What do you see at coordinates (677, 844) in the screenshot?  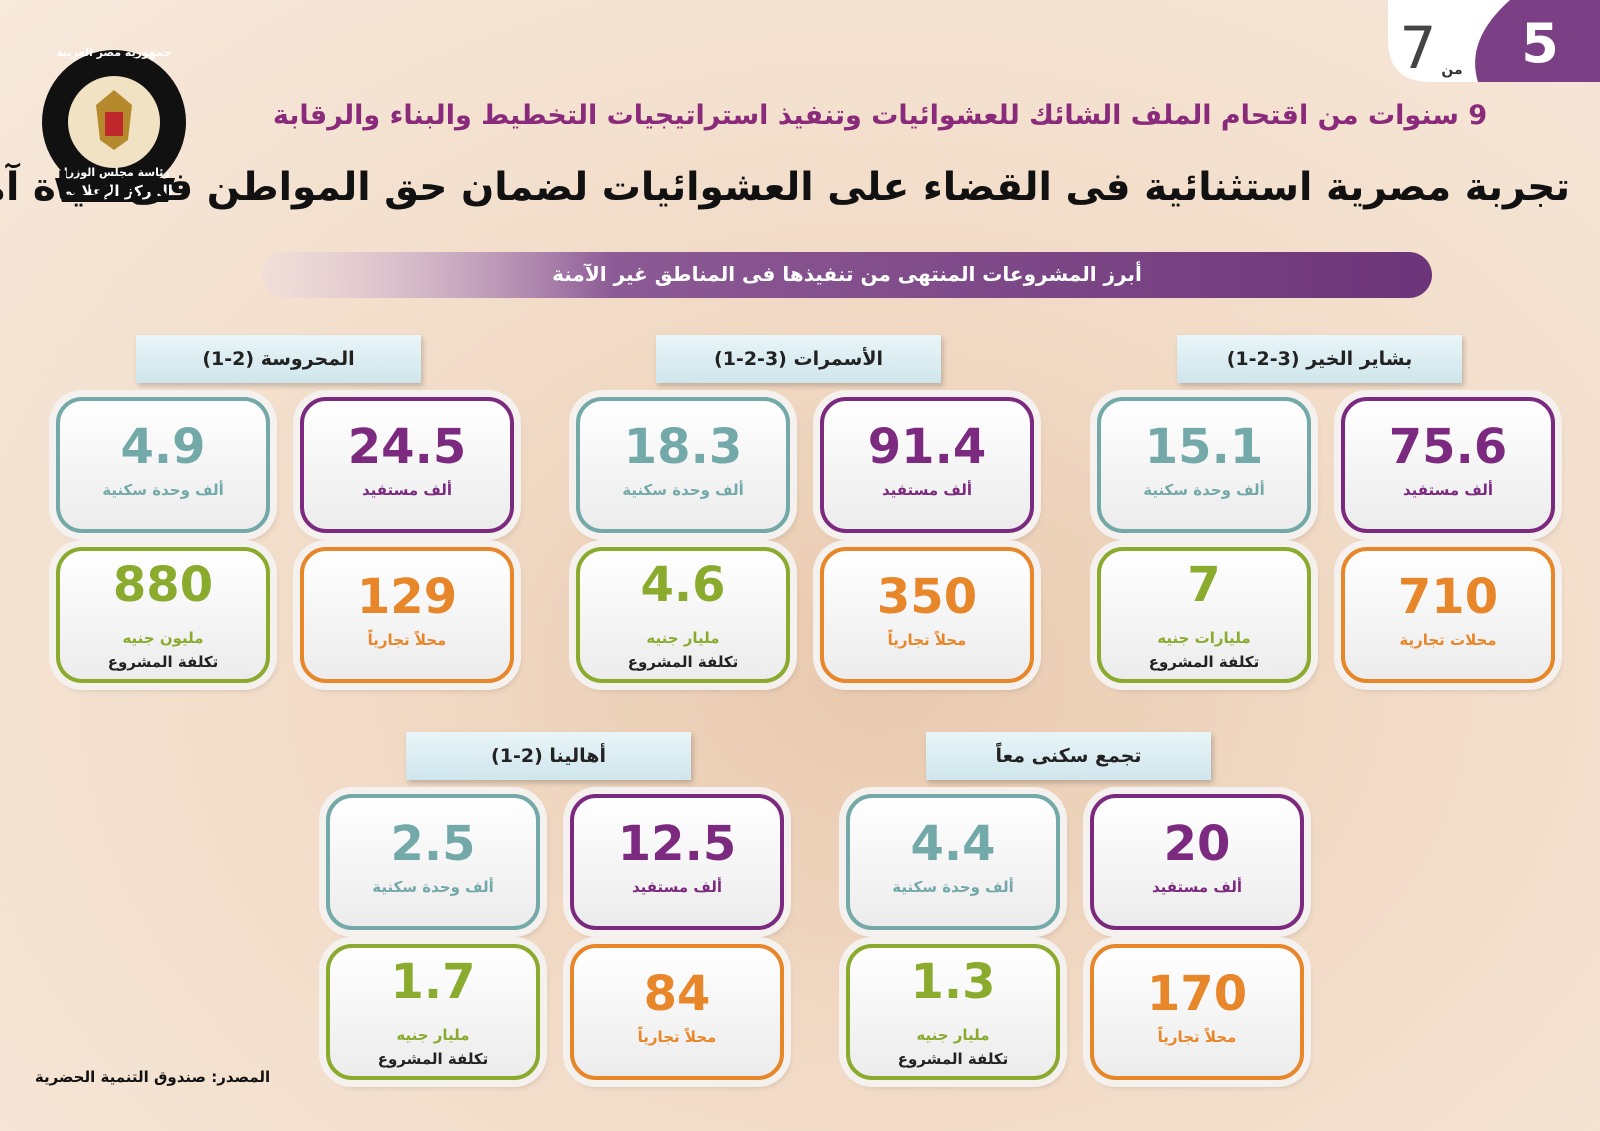 I see `beneficiaries-value: 12.5` at bounding box center [677, 844].